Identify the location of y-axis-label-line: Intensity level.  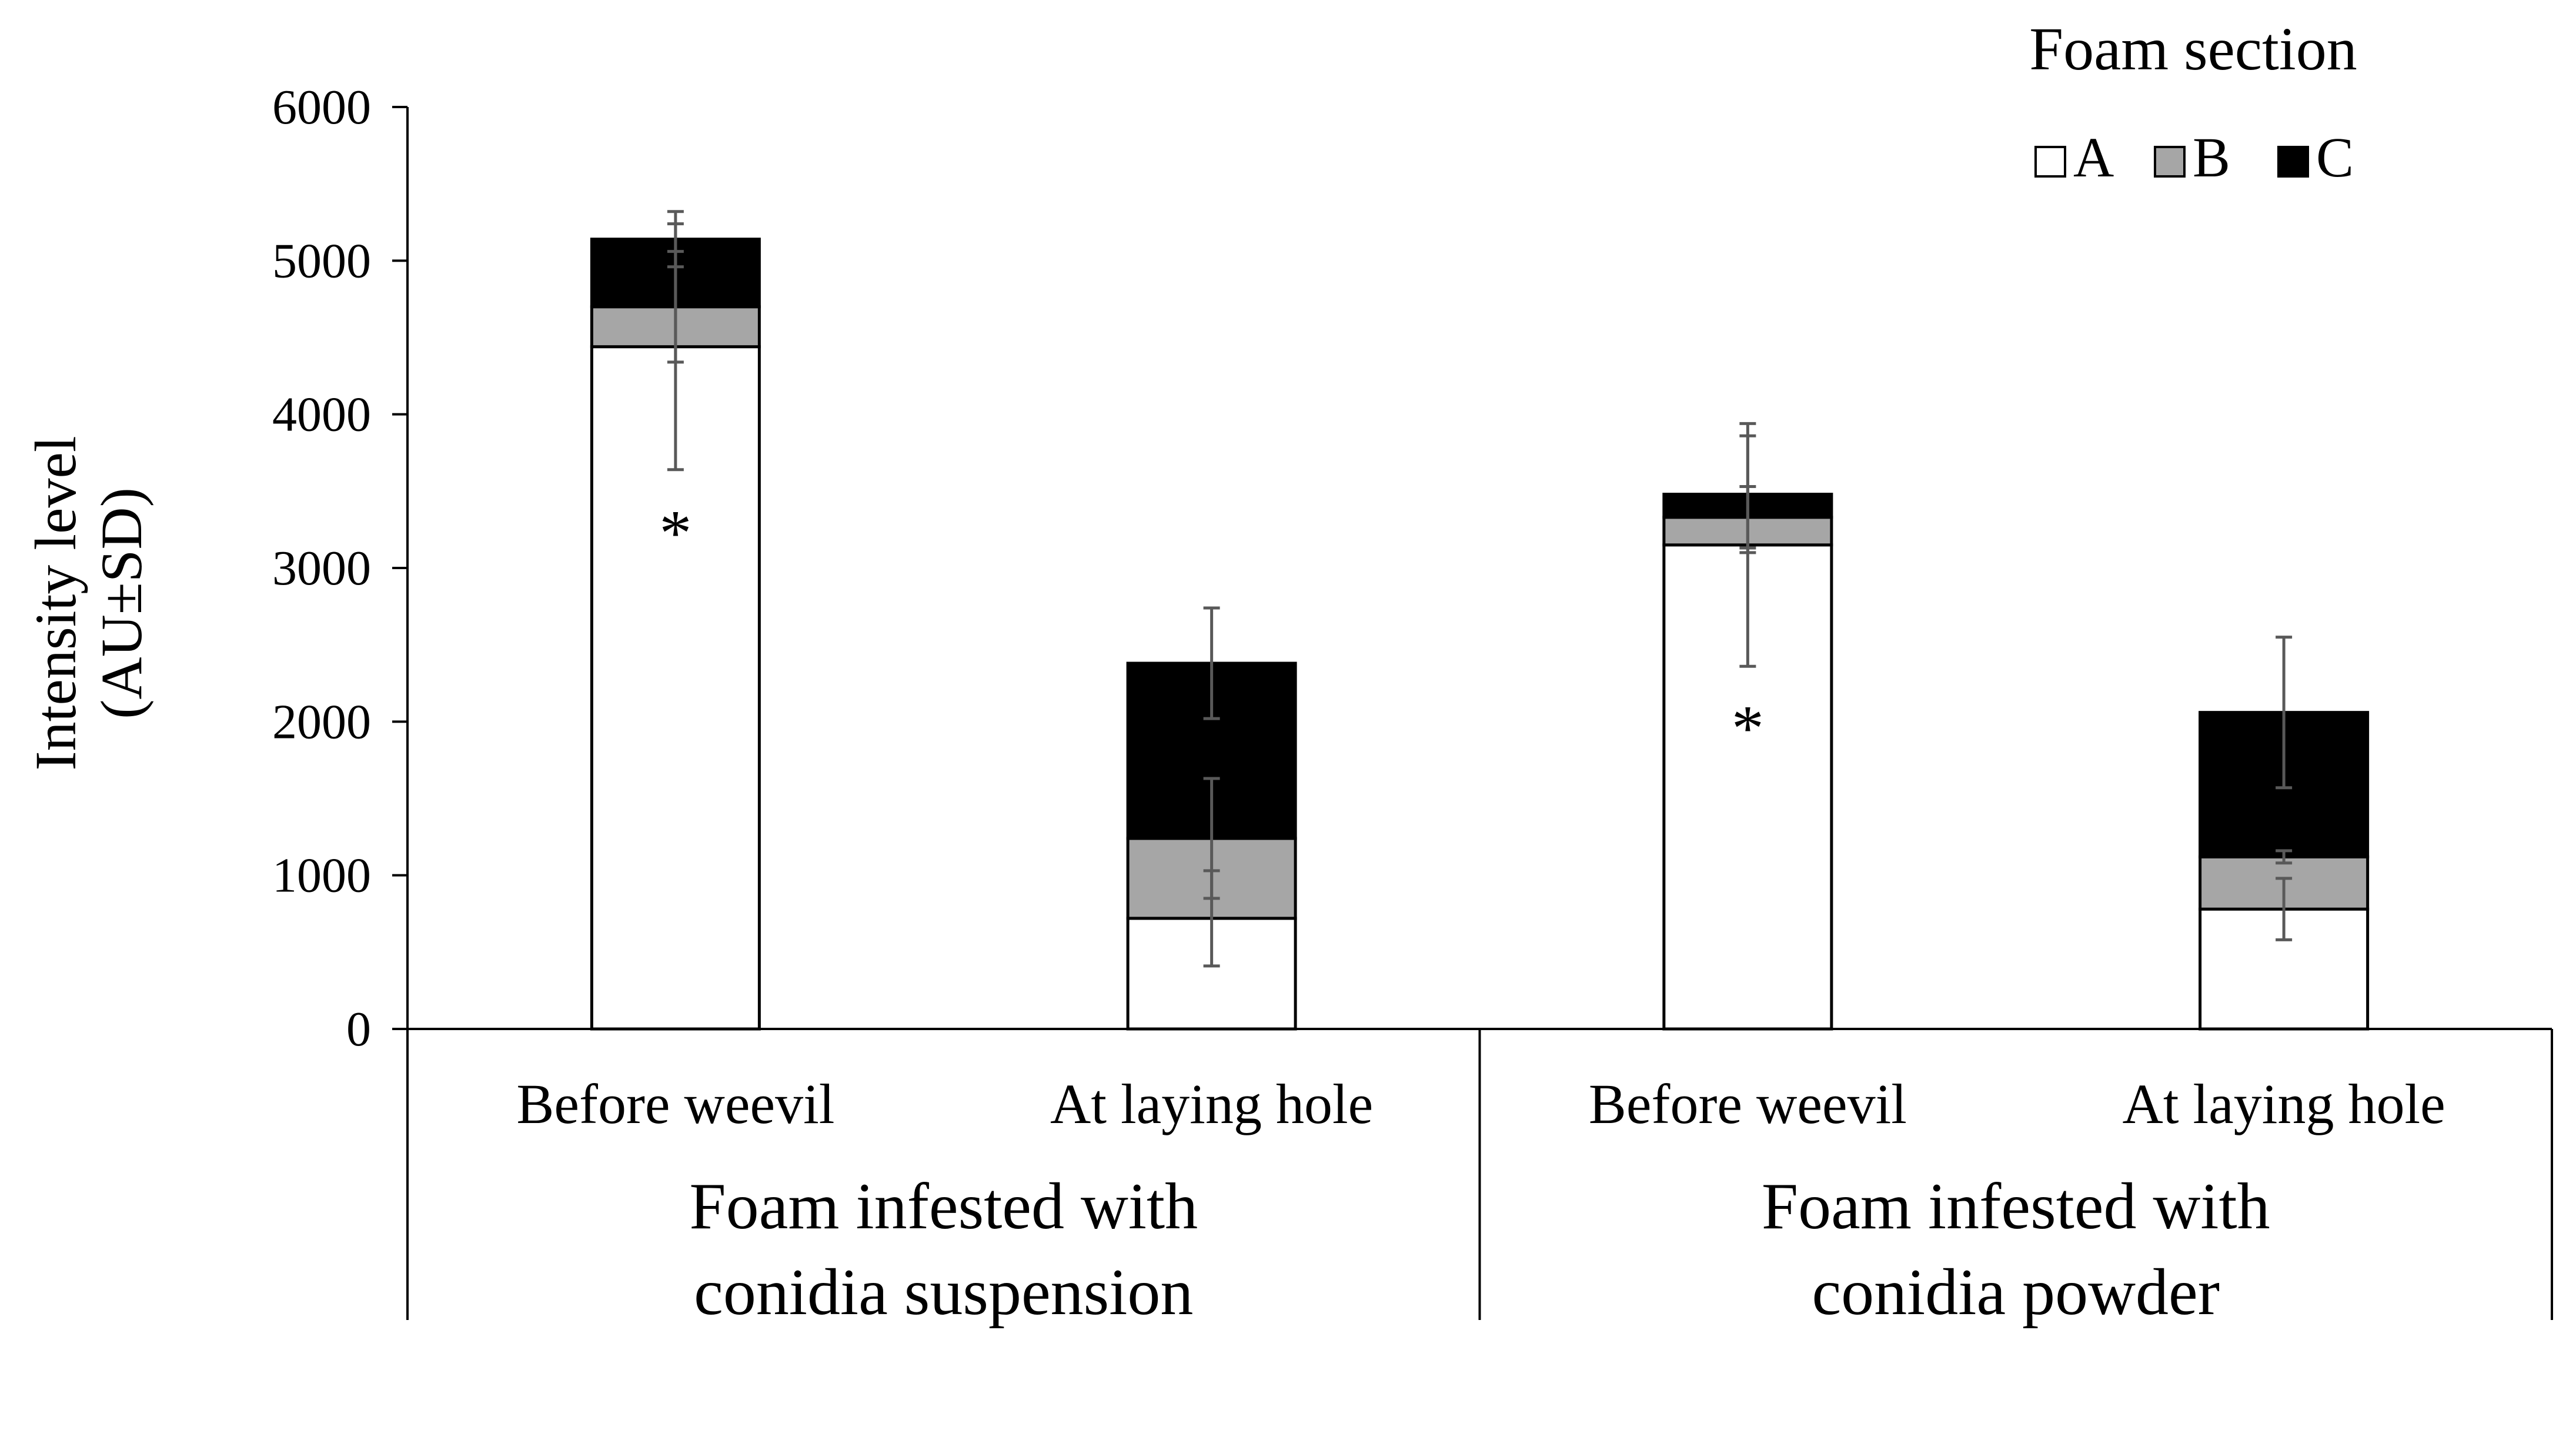
(55, 603).